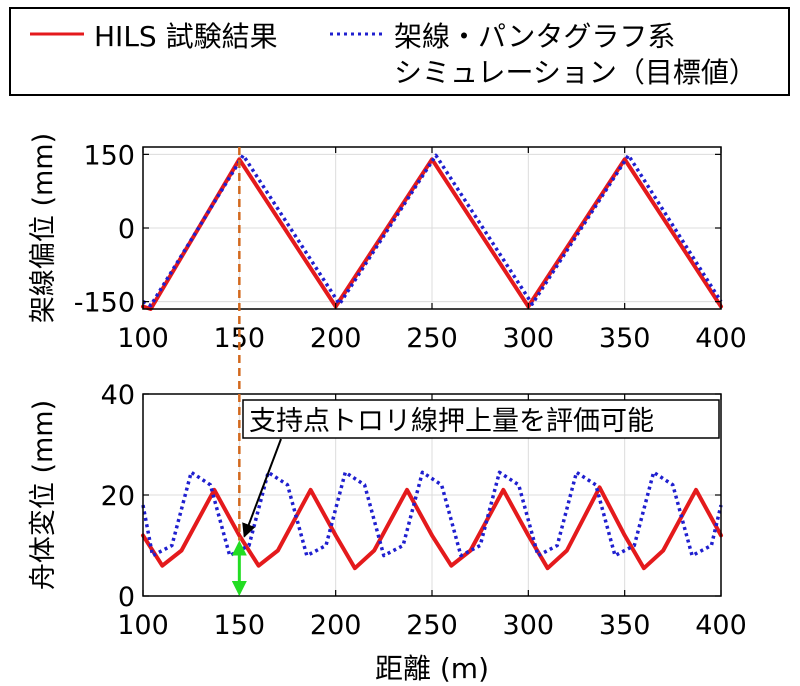 This screenshot has width=800, height=686. I want to click on annotation-box, so click(481, 419).